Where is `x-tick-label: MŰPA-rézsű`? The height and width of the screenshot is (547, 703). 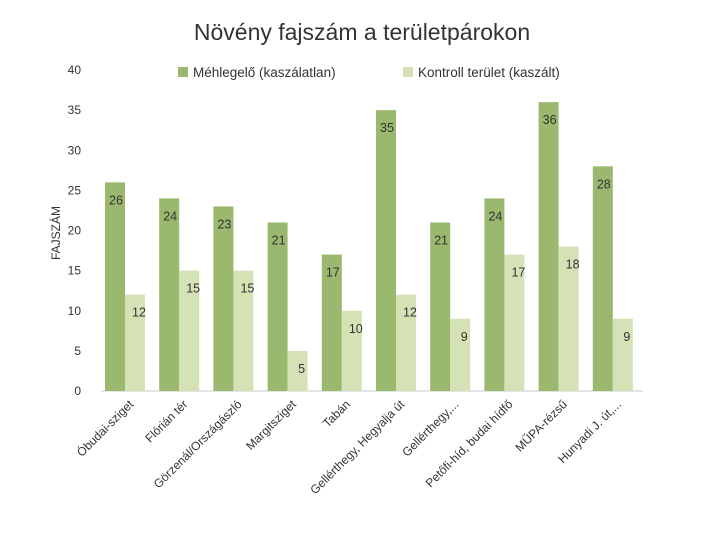 x-tick-label: MŰPA-rézsű is located at coordinates (541, 425).